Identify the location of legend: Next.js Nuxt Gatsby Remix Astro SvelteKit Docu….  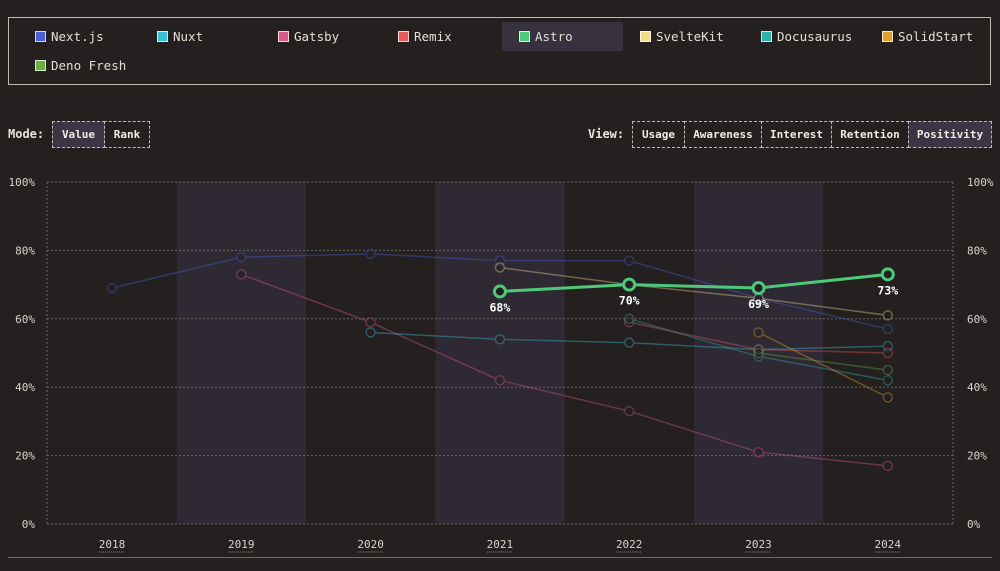
(499, 51).